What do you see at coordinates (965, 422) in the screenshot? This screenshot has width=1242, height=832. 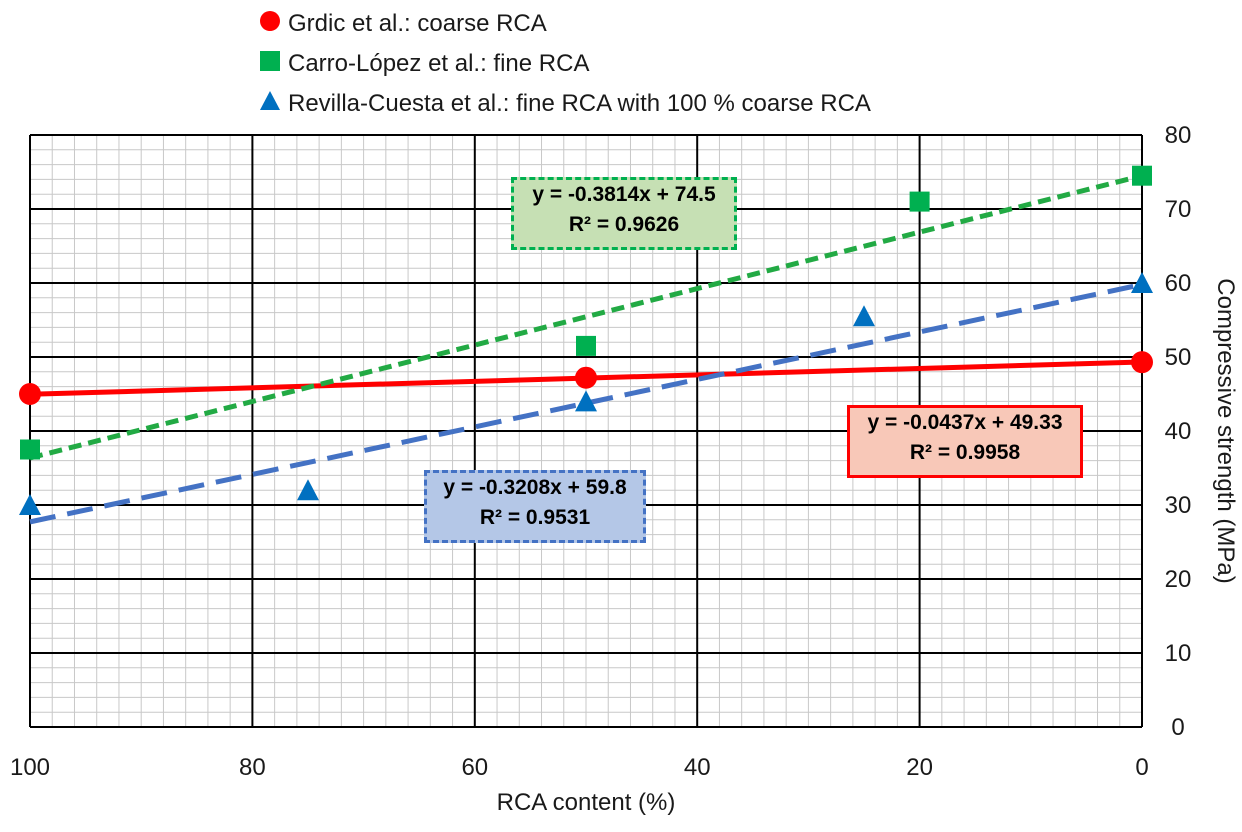 I see `equation-text: y = -0.0437x + 49.33` at bounding box center [965, 422].